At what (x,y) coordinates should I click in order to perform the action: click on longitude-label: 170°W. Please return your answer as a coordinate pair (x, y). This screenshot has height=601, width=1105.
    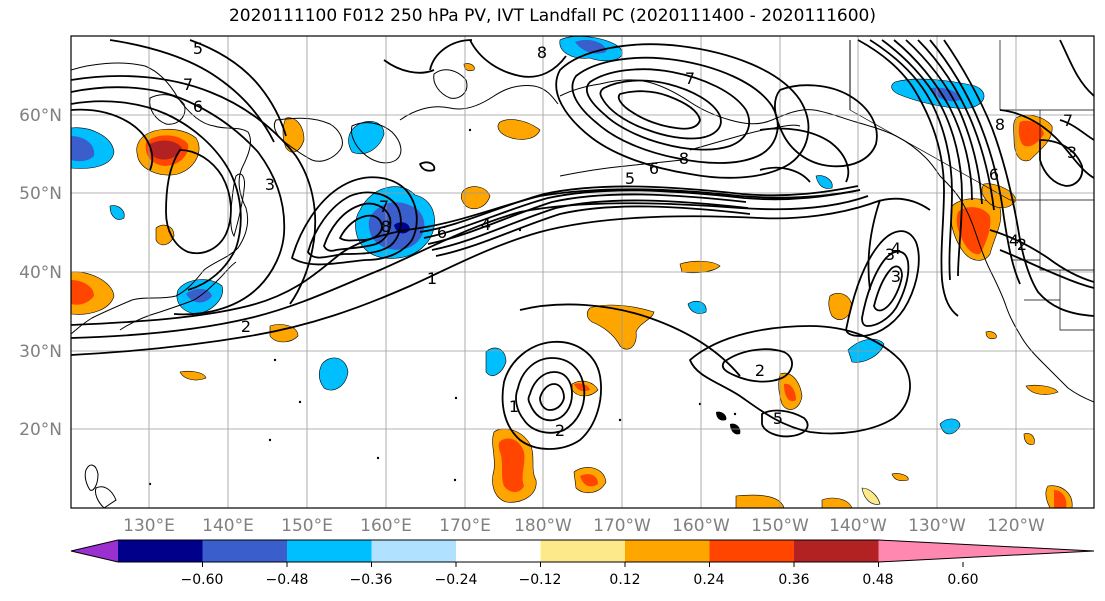
    Looking at the image, I should click on (622, 526).